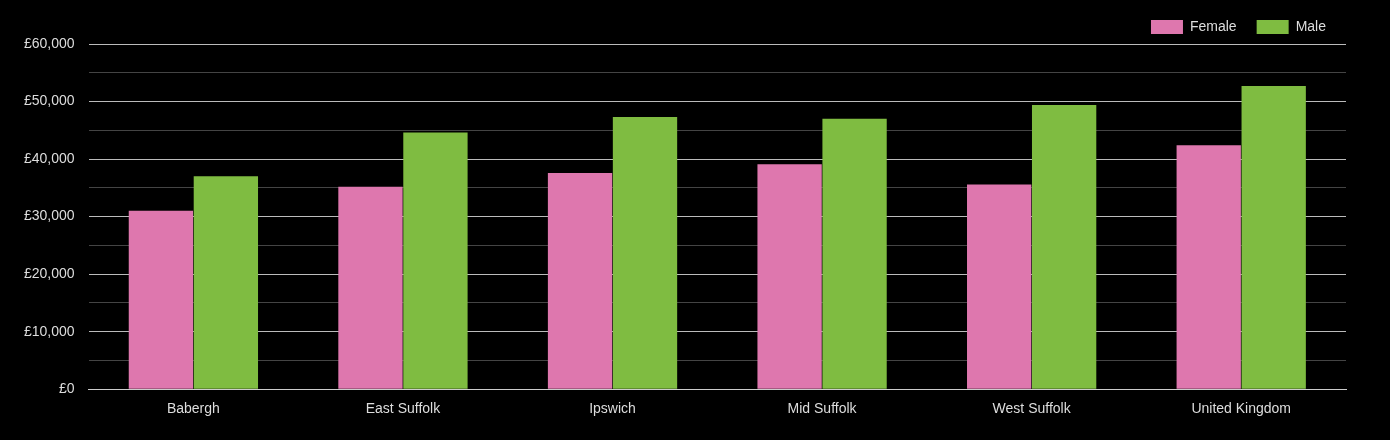 This screenshot has width=1390, height=440. Describe the element at coordinates (1241, 408) in the screenshot. I see `x-tick-label: United Kingdom` at that location.